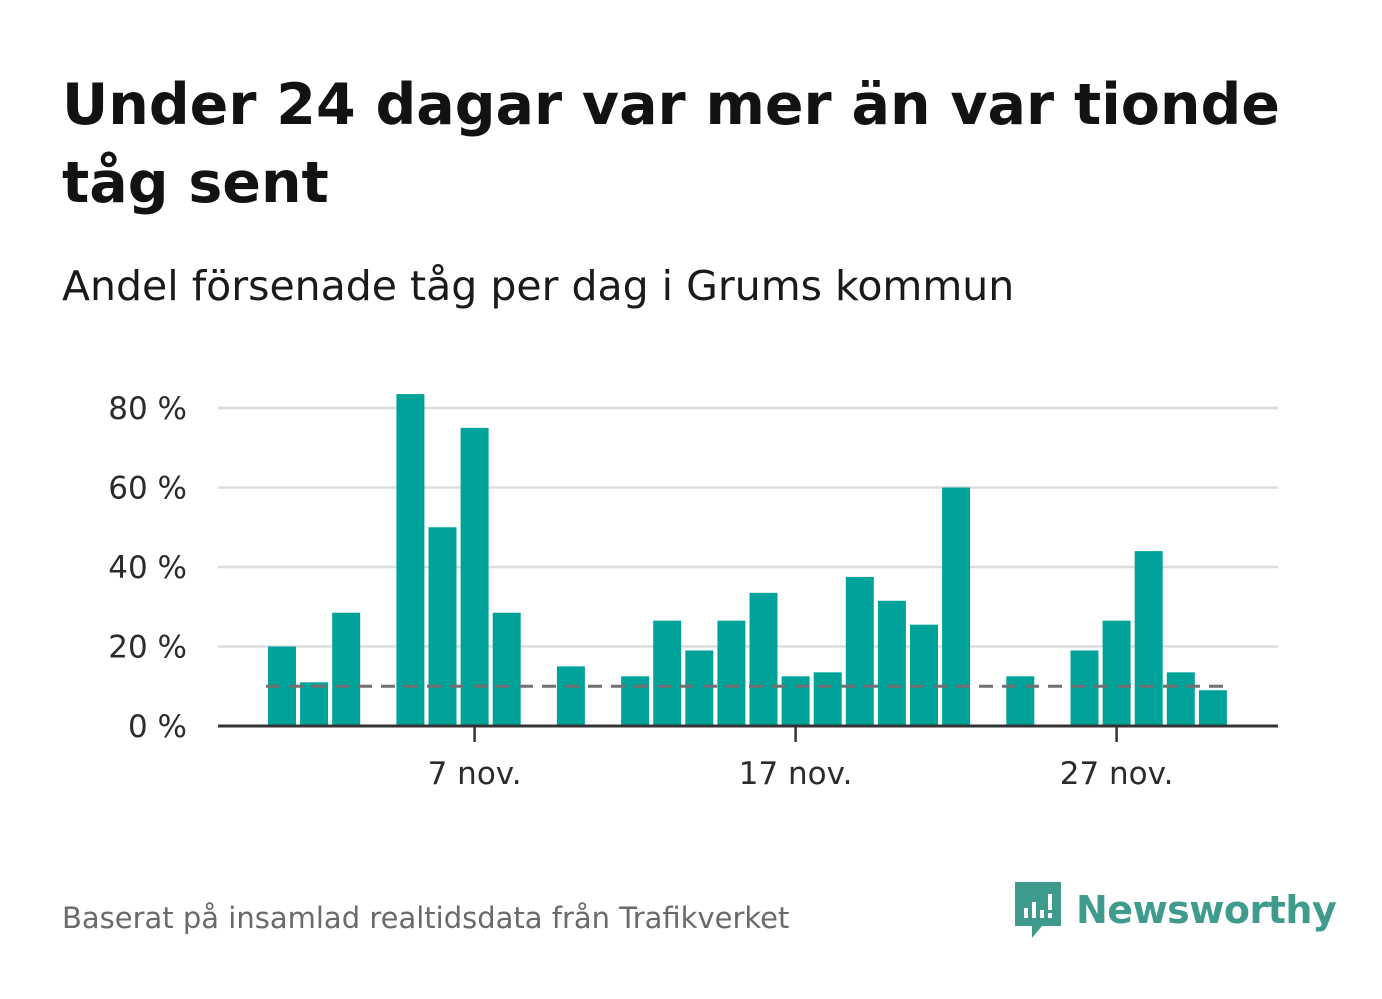 The image size is (1382, 999). What do you see at coordinates (157, 727) in the screenshot?
I see `y-tick-label: 0 %` at bounding box center [157, 727].